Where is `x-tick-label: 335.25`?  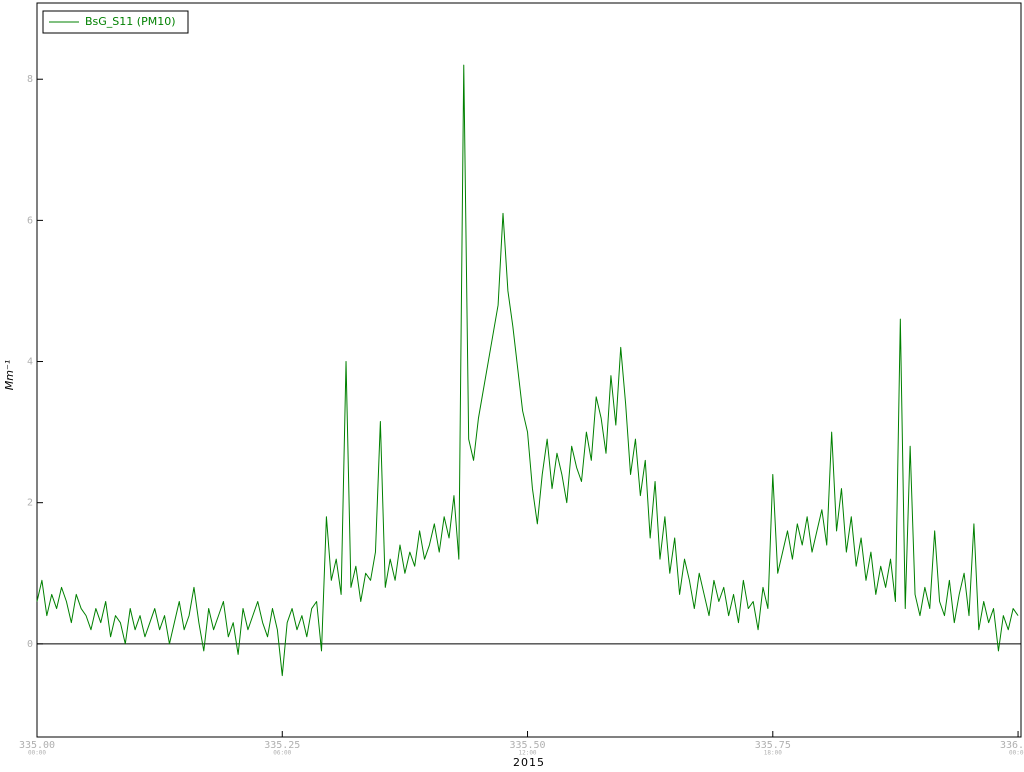
x-tick-label: 335.25 is located at coordinates (282, 745).